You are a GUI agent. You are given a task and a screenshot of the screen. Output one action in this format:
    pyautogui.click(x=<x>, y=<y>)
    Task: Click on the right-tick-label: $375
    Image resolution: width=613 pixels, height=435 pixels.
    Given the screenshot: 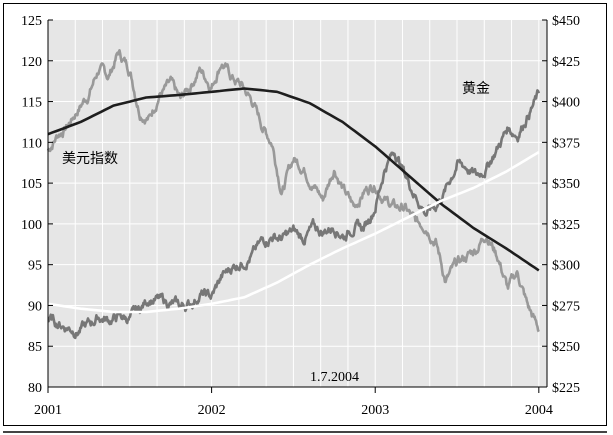 What is the action you would take?
    pyautogui.click(x=566, y=143)
    